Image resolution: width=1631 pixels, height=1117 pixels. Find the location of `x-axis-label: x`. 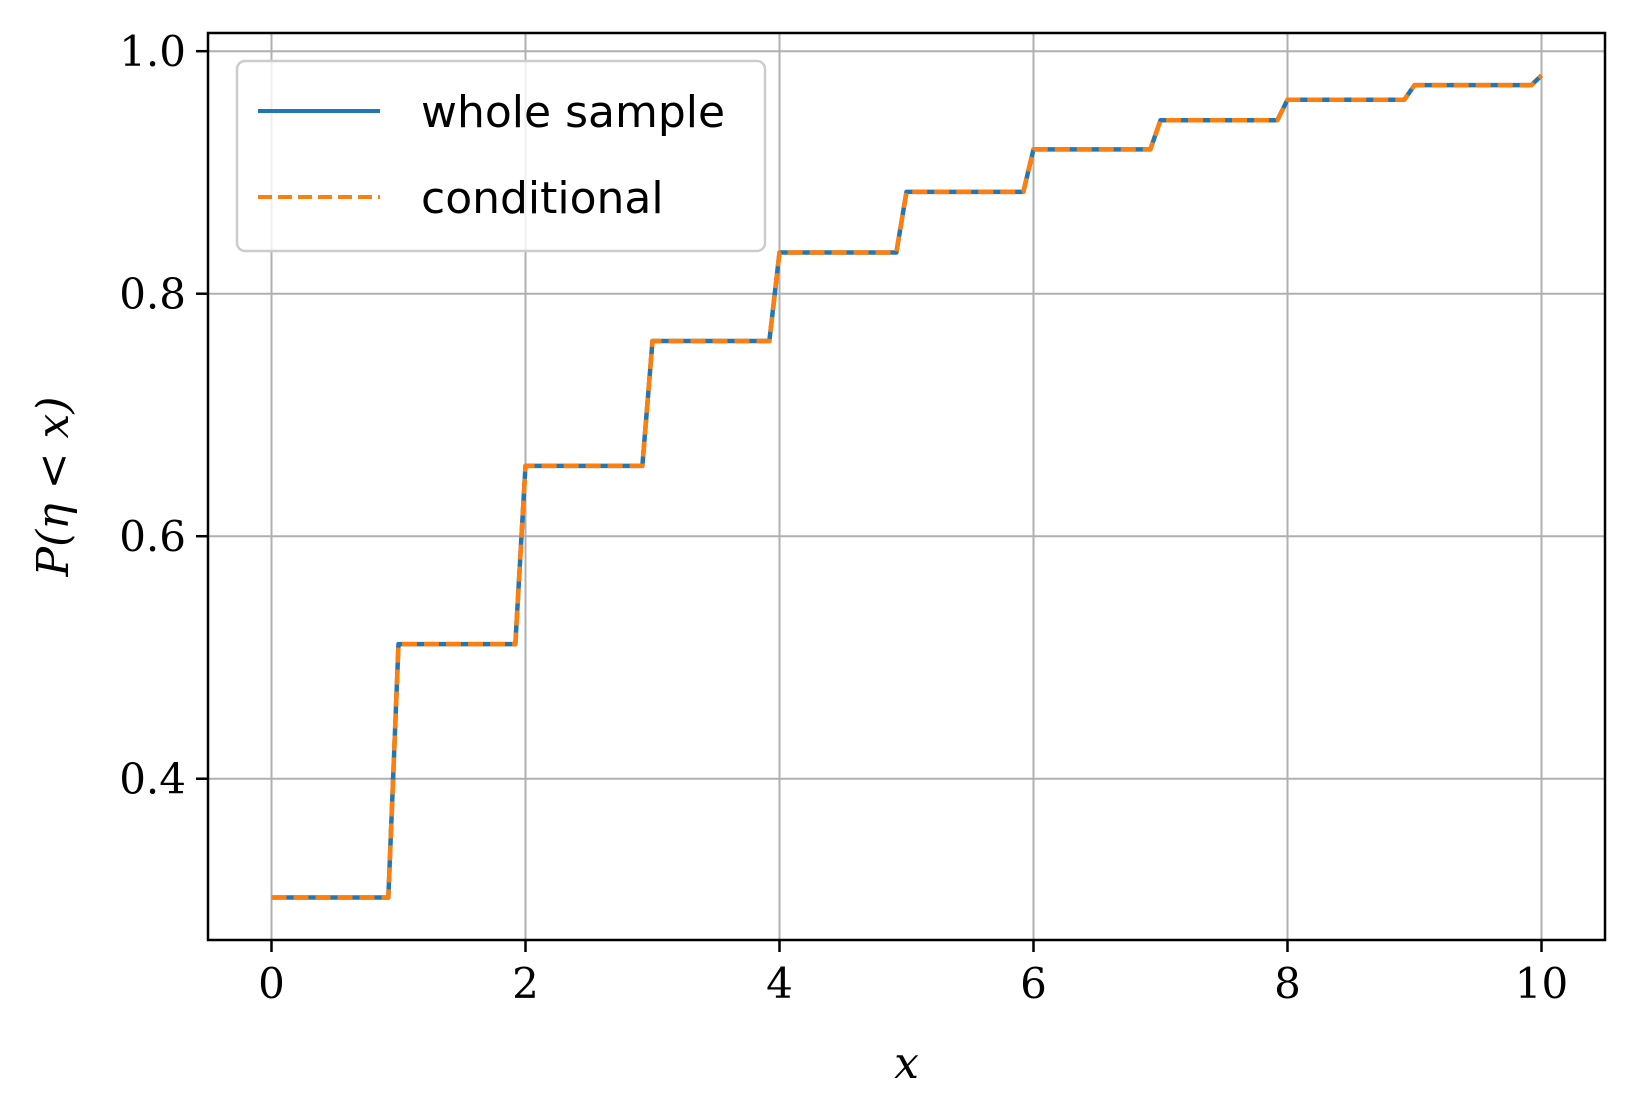

x-axis-label: x is located at coordinates (906, 1063).